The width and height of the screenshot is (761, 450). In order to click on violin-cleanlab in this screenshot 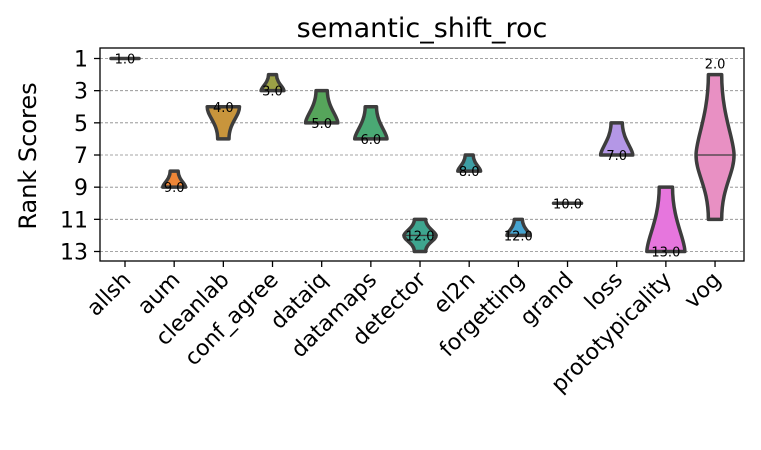, I will do `click(223, 123)`.